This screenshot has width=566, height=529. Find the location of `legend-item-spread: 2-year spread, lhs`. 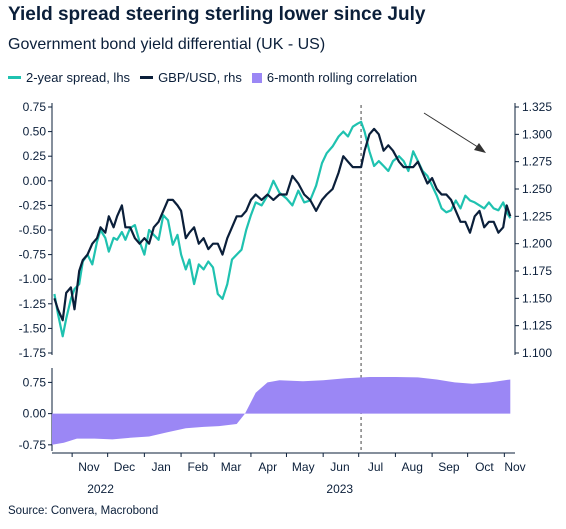

legend-item-spread: 2-year spread, lhs is located at coordinates (69, 77).